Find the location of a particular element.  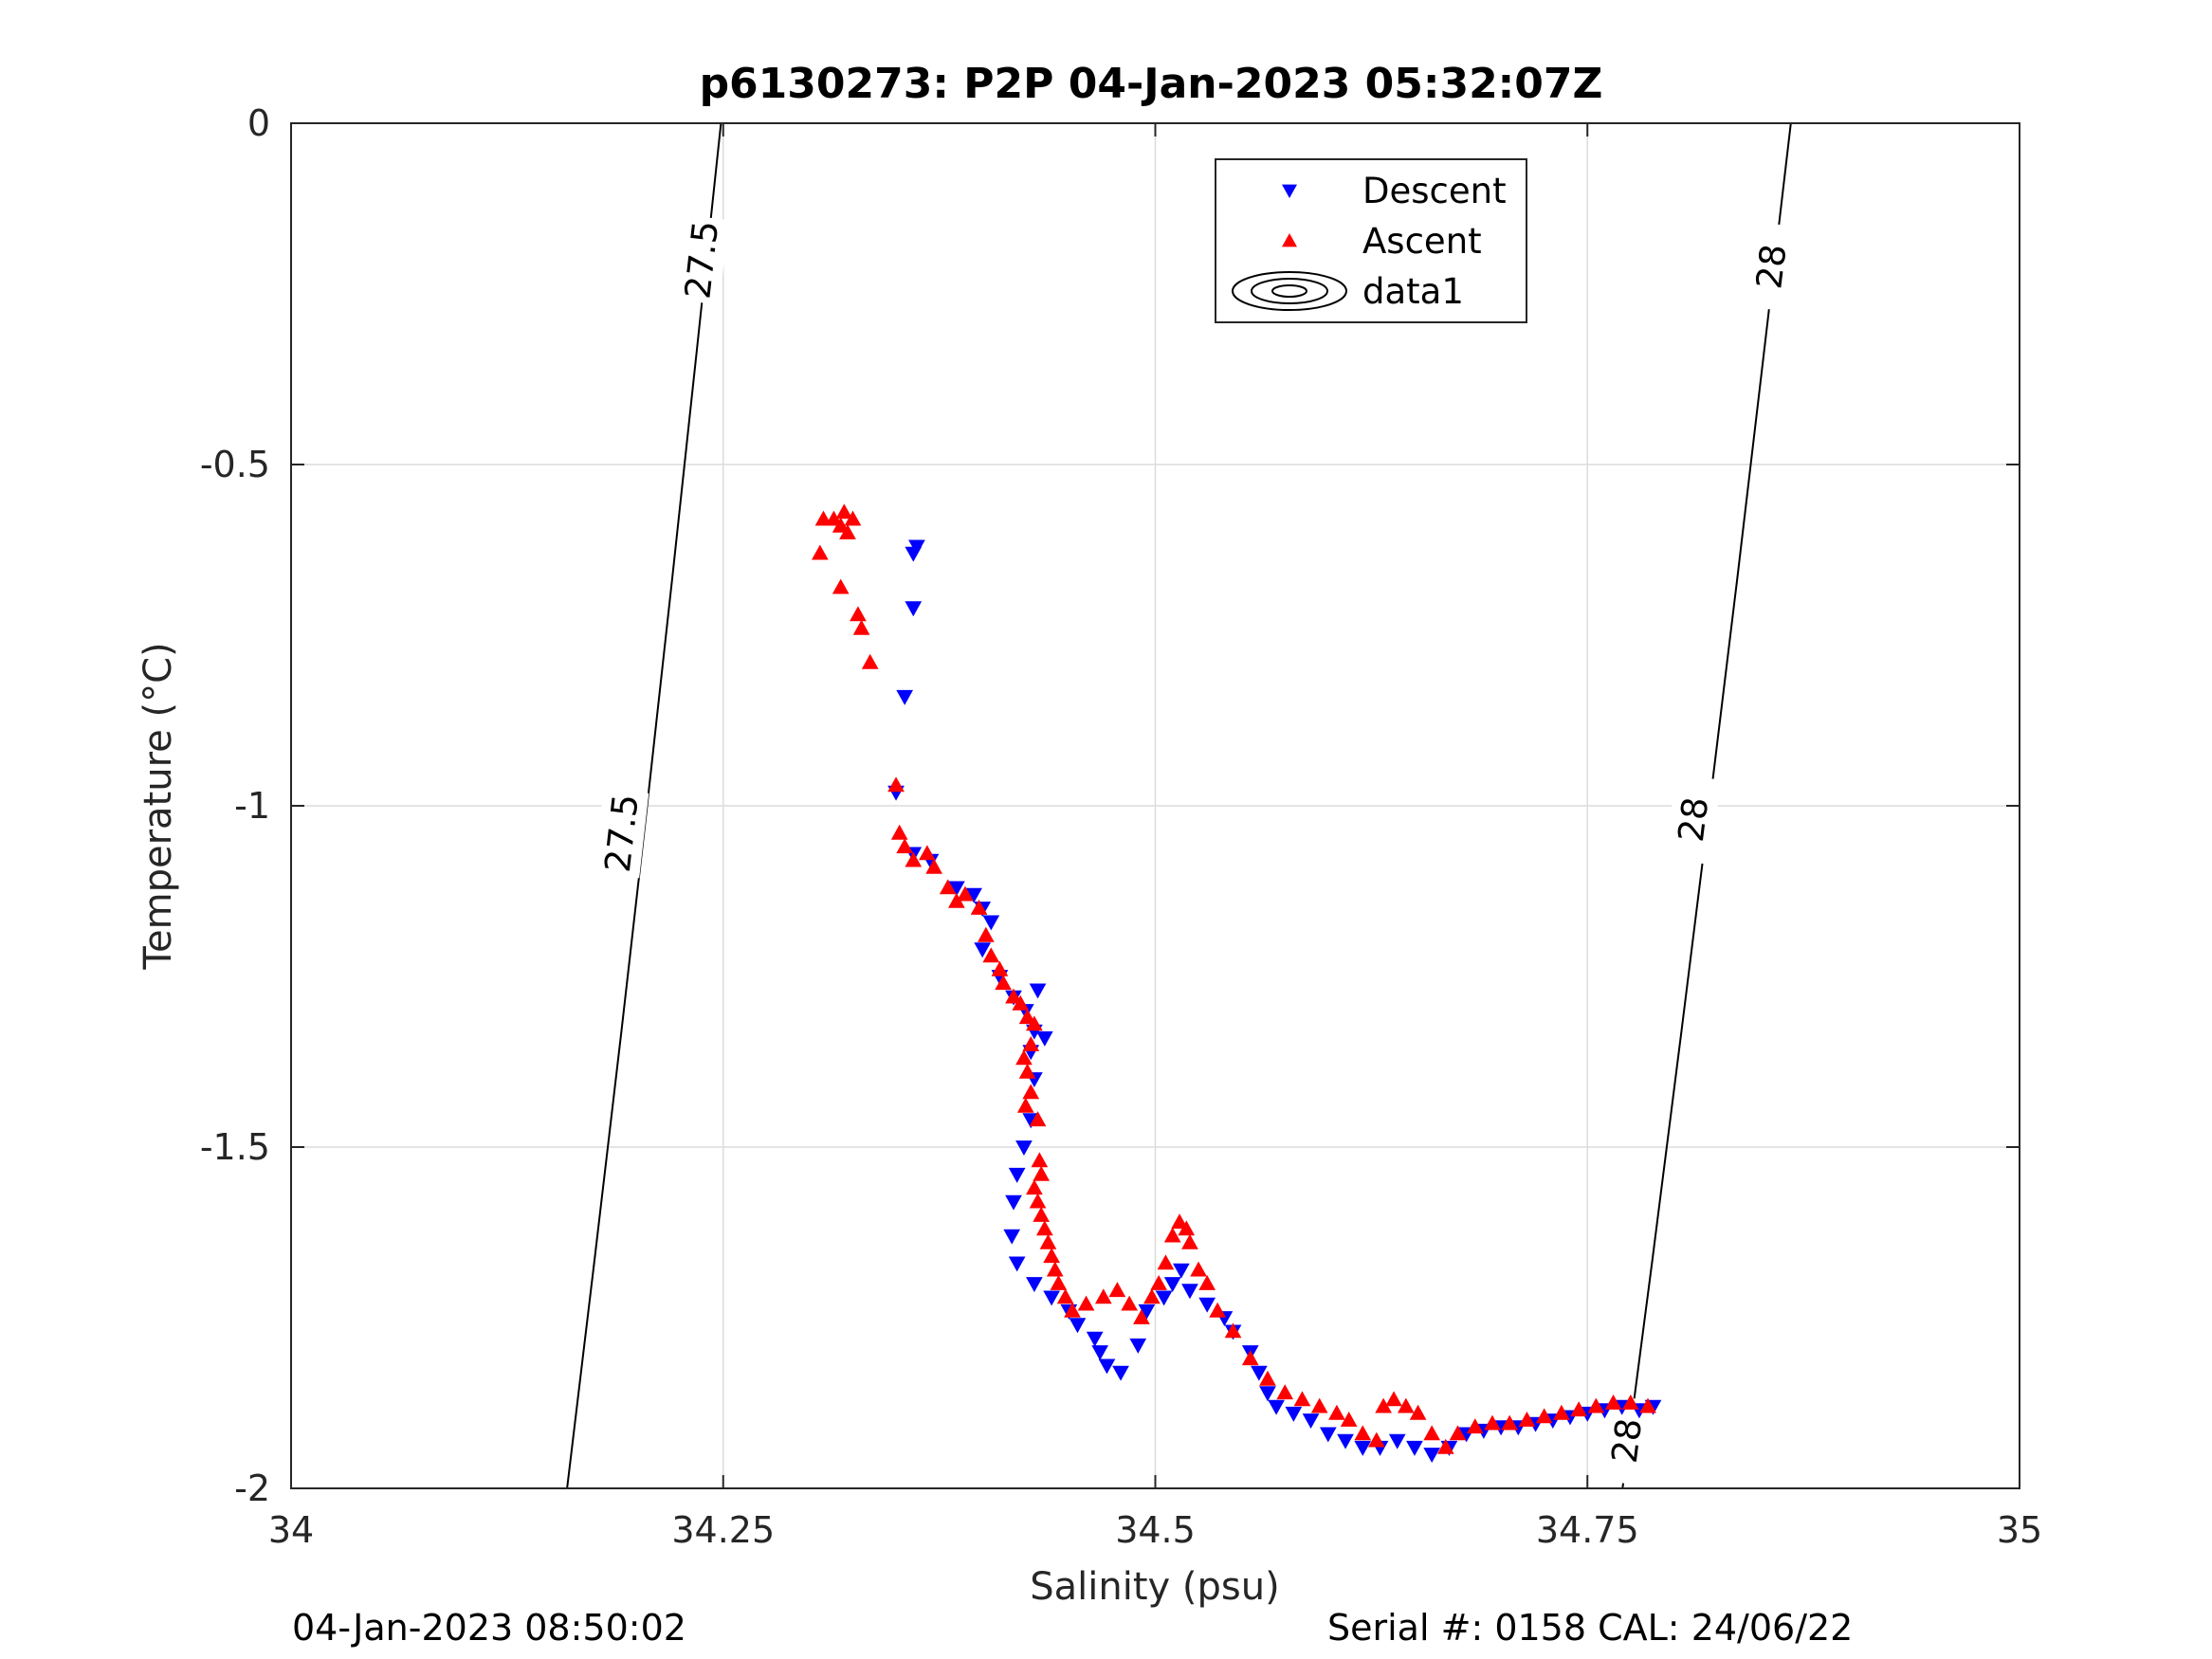

legend-entry: Descent is located at coordinates (1434, 191).